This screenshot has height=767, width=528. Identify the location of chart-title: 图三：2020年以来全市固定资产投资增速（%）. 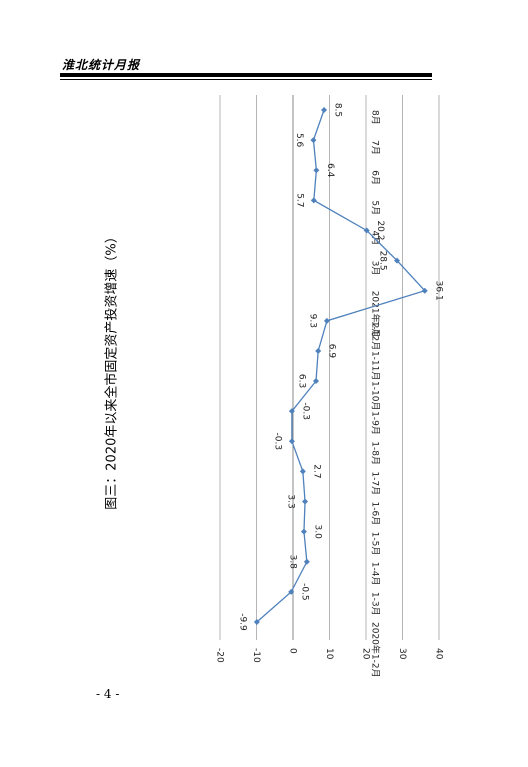
(112, 369).